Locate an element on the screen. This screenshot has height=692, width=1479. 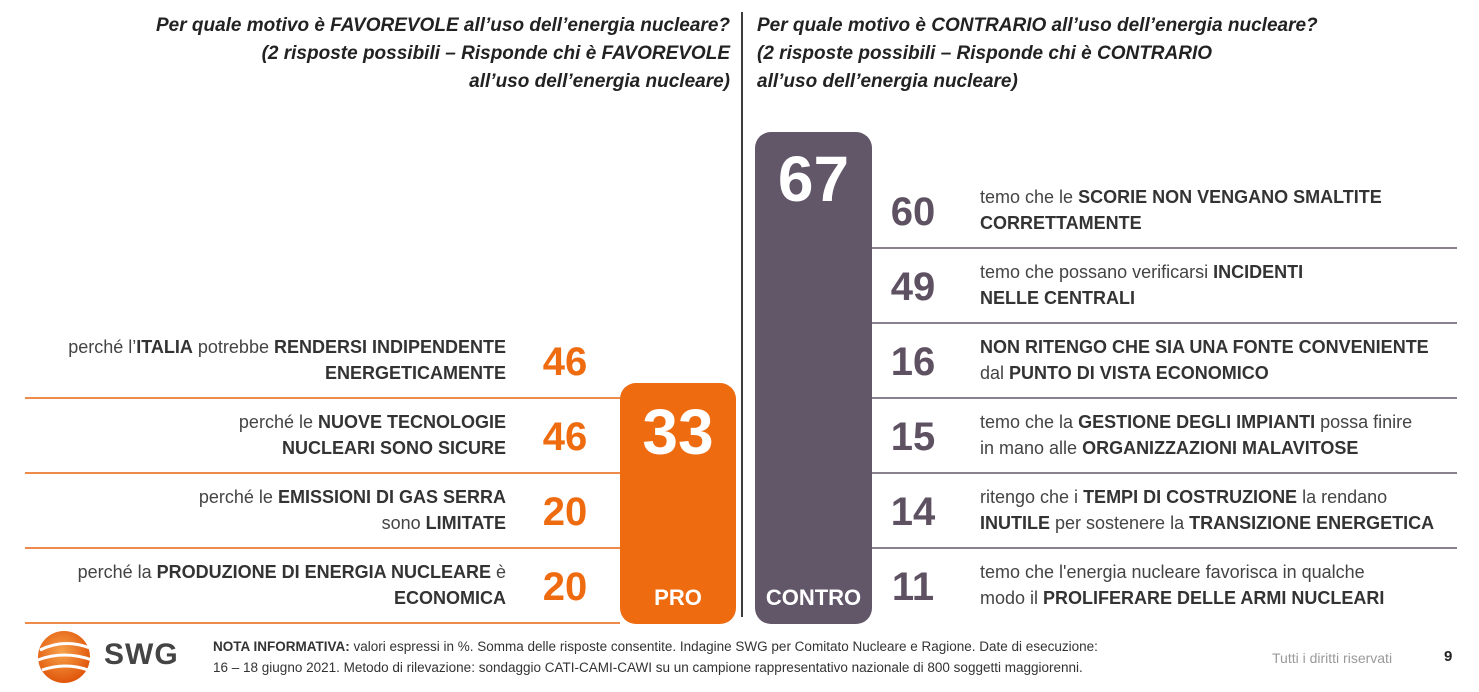
logo-text: SWG is located at coordinates (141, 654).